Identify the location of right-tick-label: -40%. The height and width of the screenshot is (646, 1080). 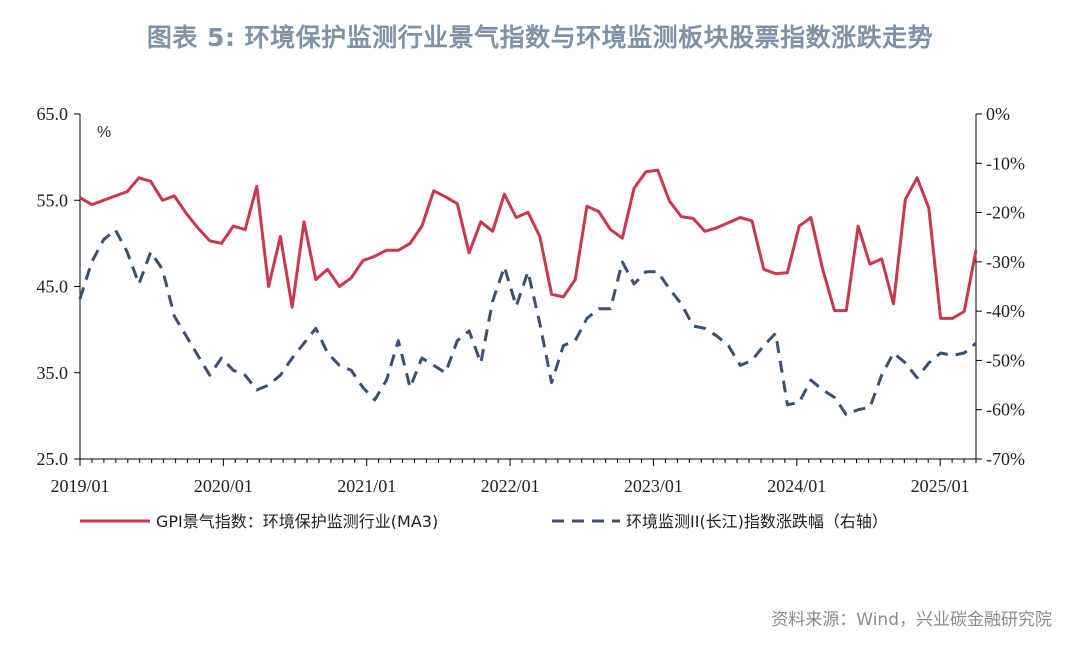
(1005, 311).